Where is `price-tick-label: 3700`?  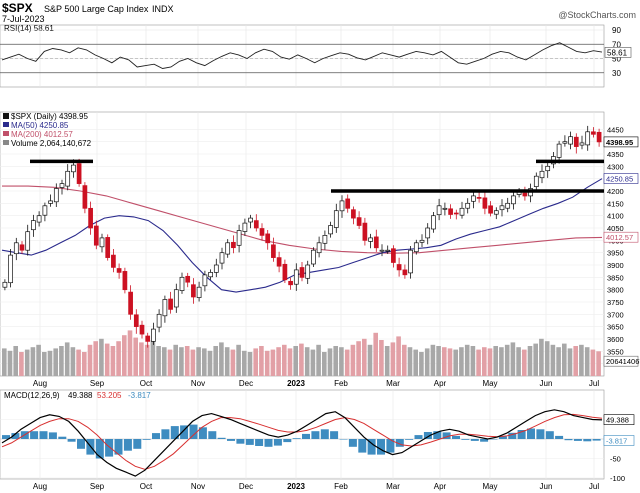
price-tick-label: 3700 is located at coordinates (615, 314).